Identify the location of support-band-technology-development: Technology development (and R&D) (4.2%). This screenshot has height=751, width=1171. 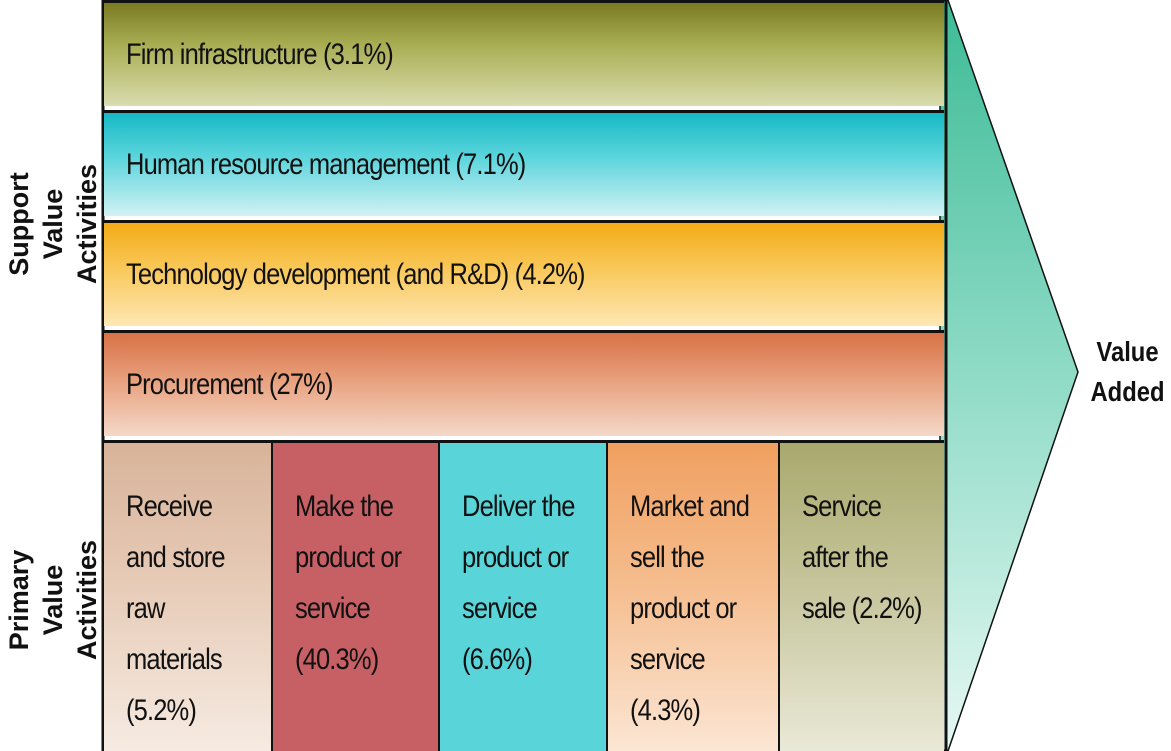
(524, 273).